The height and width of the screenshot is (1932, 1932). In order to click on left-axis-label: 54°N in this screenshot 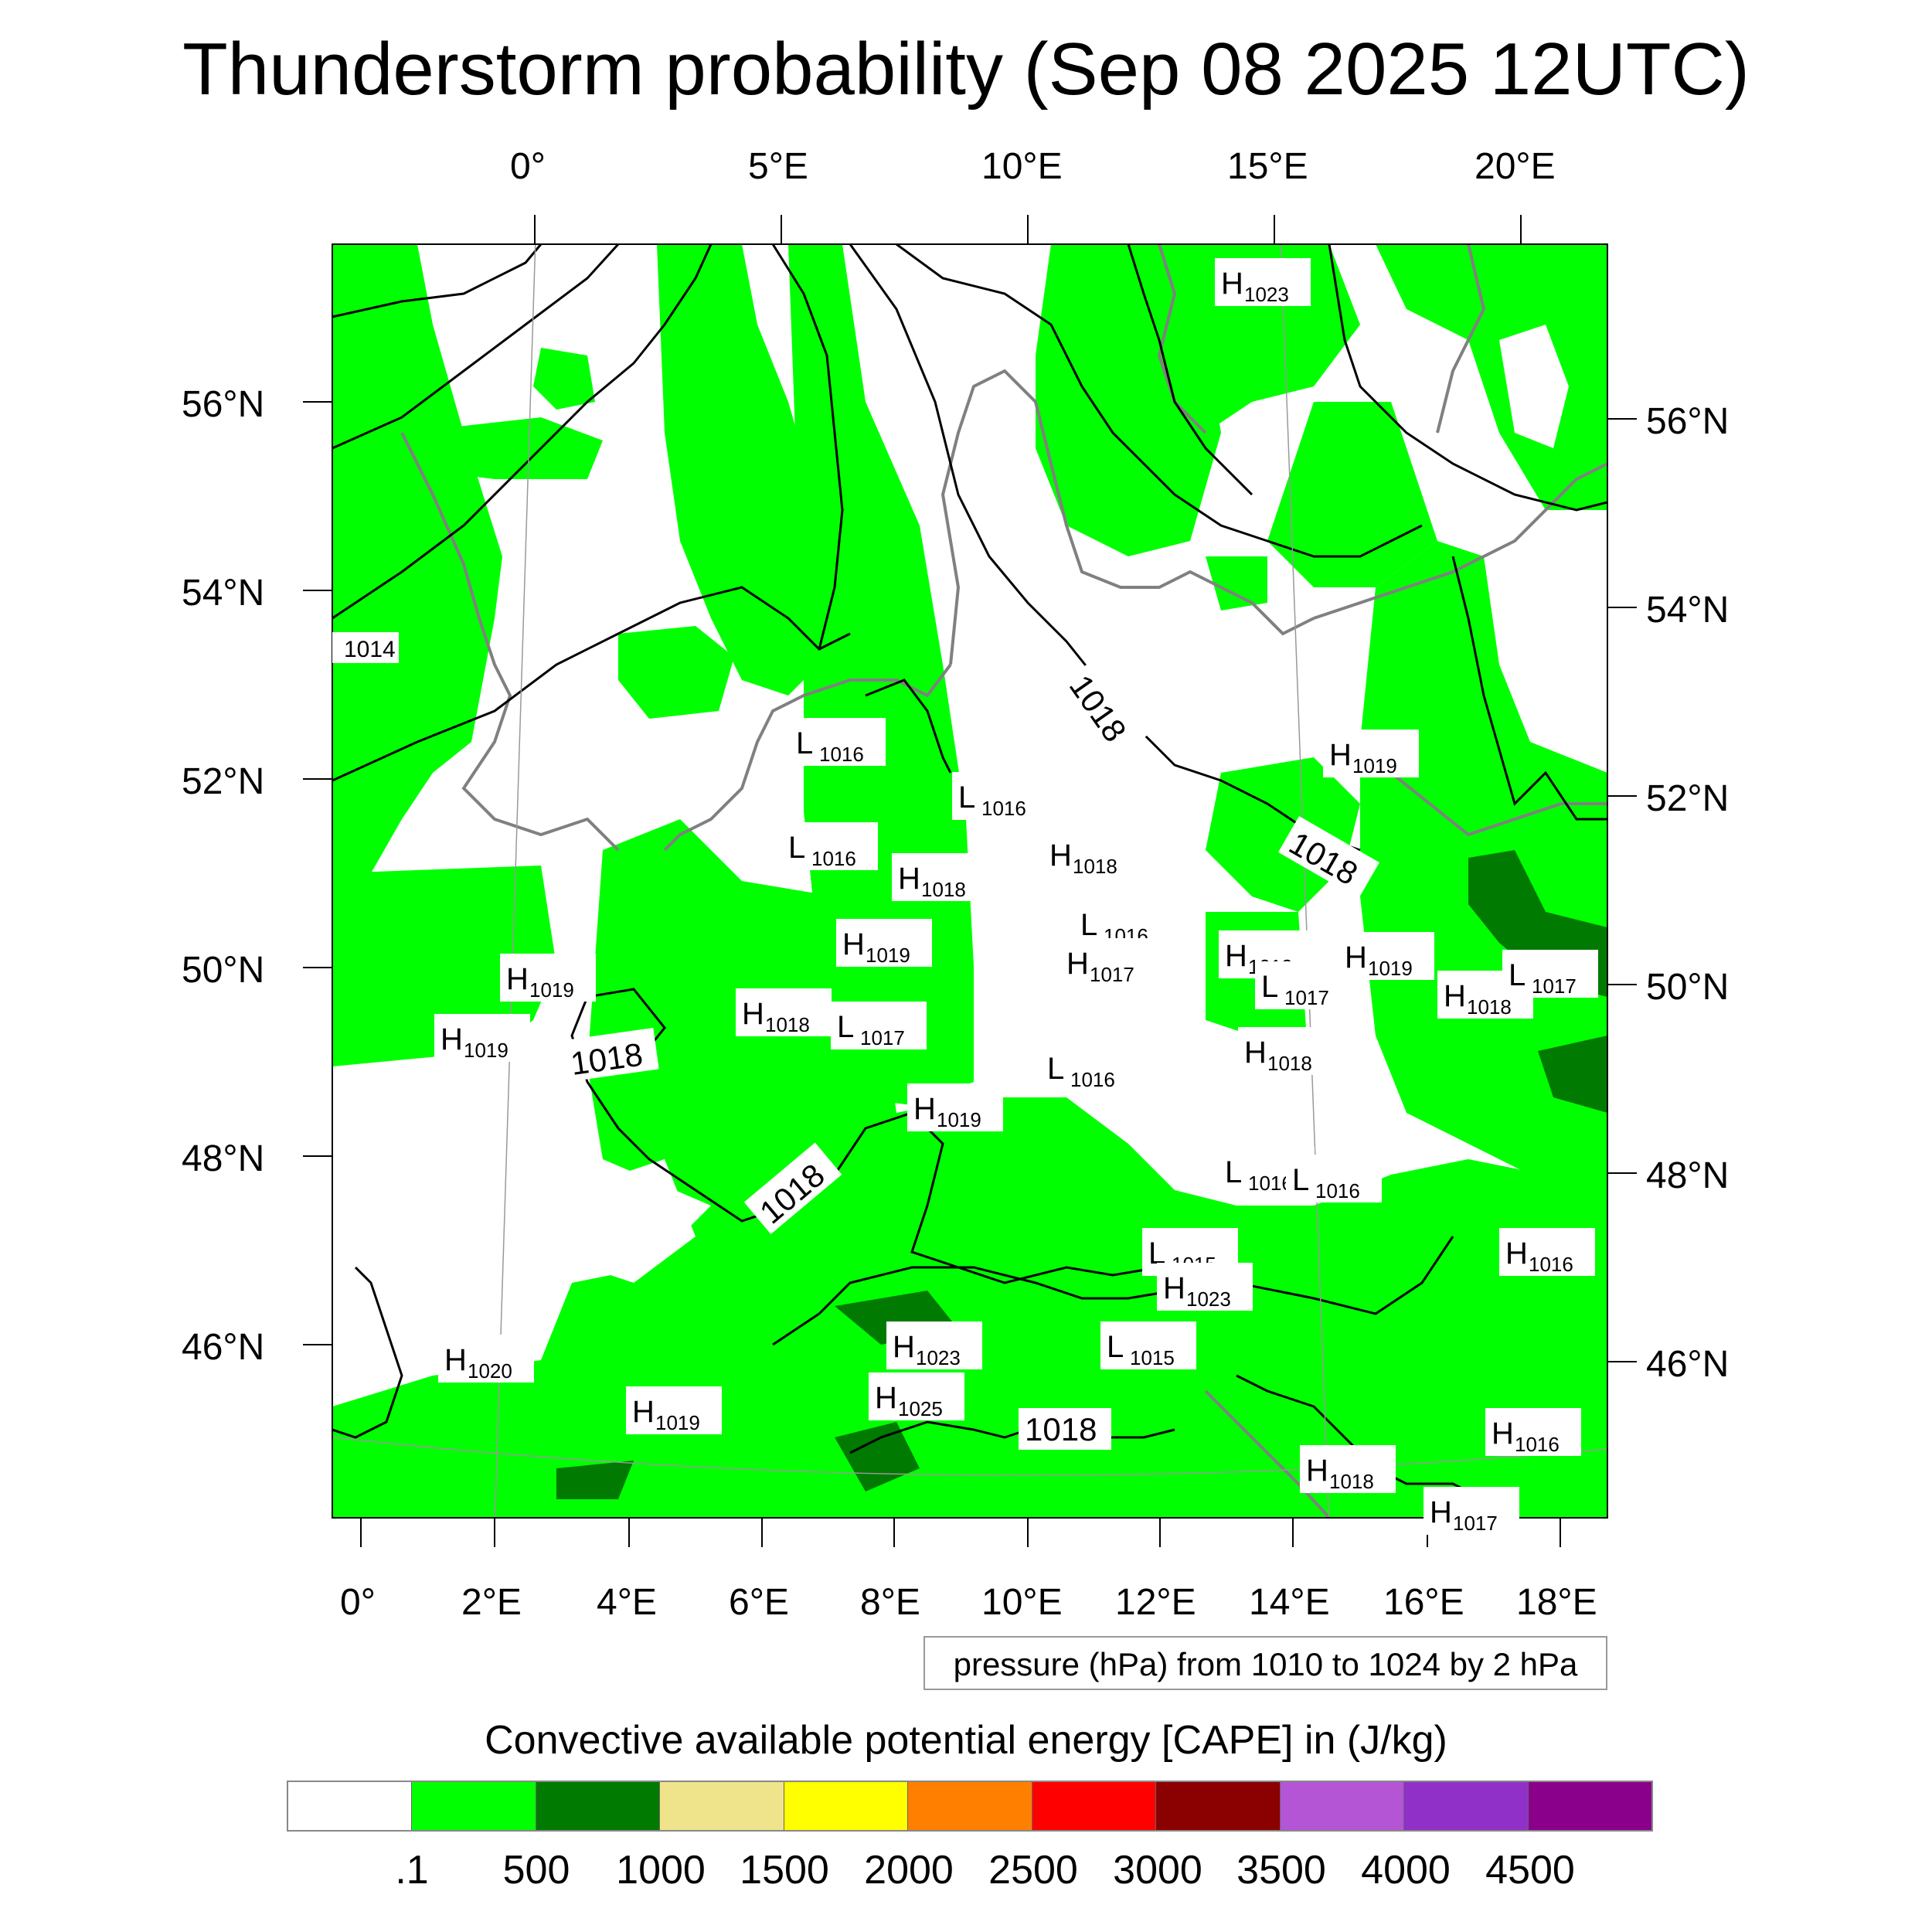, I will do `click(223, 593)`.